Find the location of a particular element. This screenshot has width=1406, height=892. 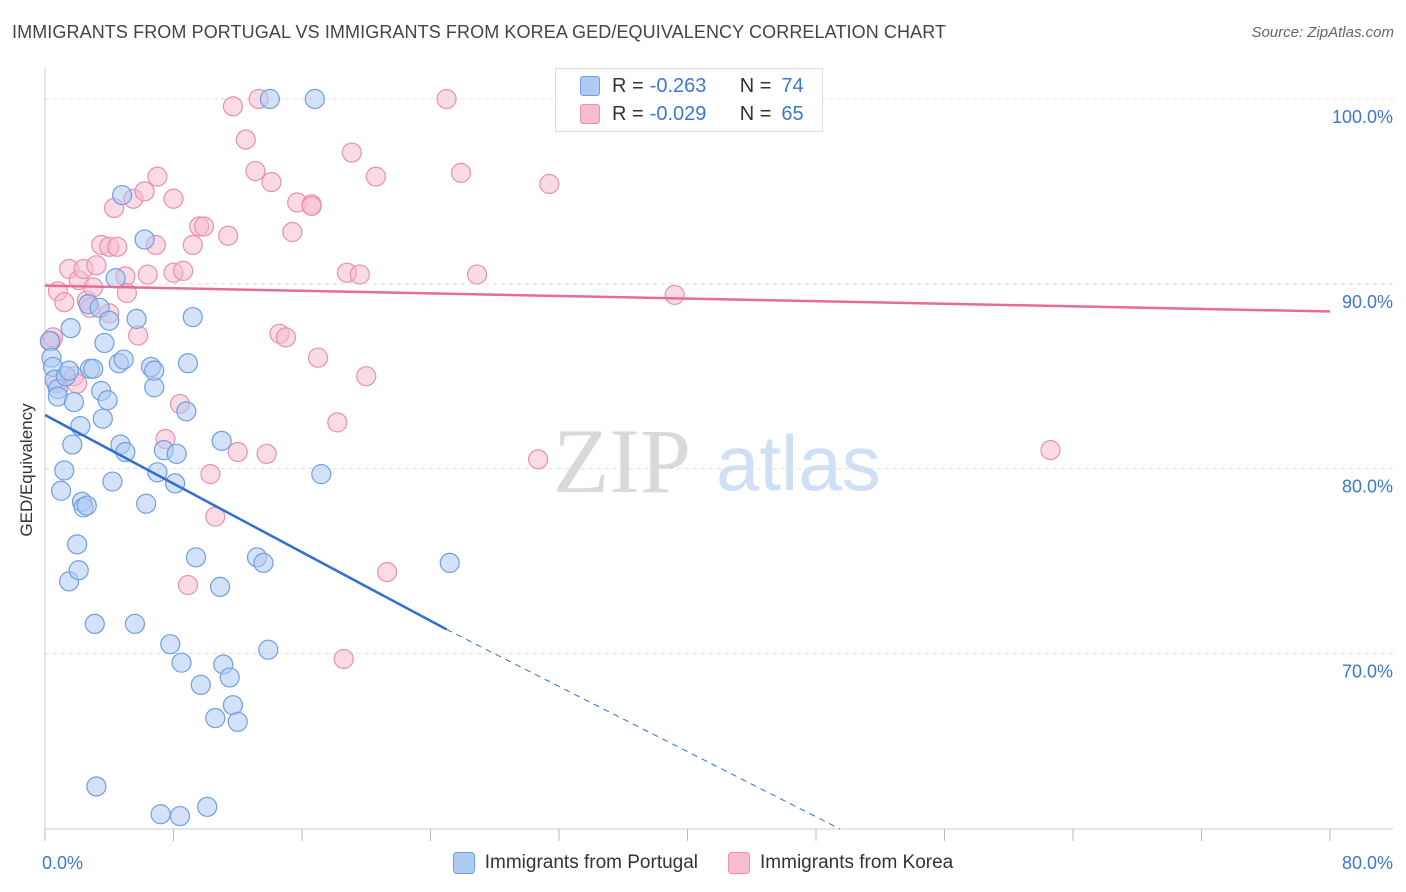

source-label: Source: ZipAtlas.com is located at coordinates (1322, 32).